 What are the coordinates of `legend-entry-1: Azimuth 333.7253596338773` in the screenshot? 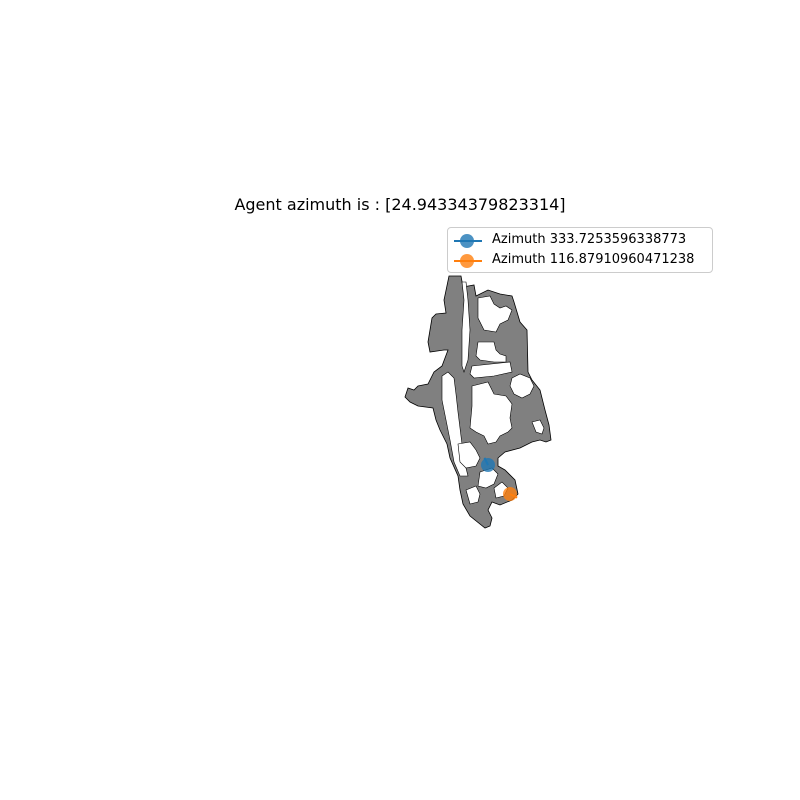 It's located at (581, 241).